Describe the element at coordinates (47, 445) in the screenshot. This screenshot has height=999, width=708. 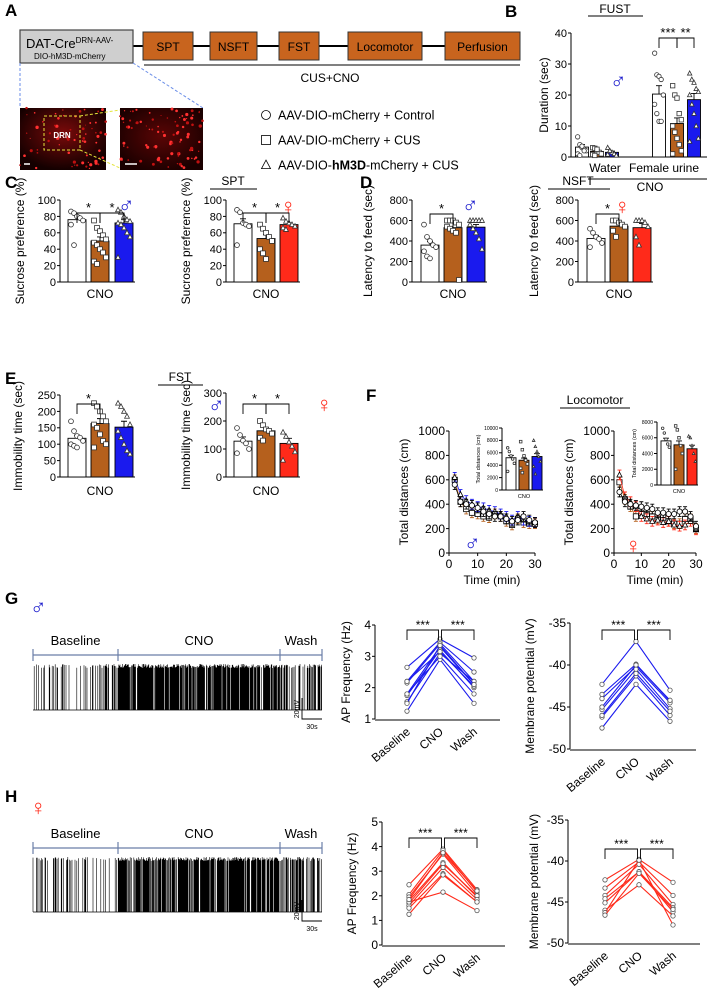
I see `y-tick-label: 100` at that location.